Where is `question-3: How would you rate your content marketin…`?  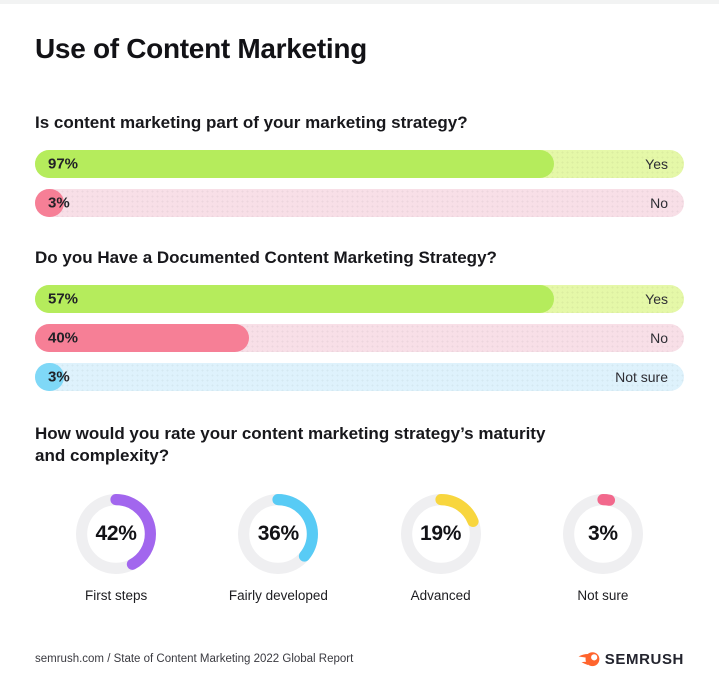 question-3: How would you rate your content marketin… is located at coordinates (359, 445).